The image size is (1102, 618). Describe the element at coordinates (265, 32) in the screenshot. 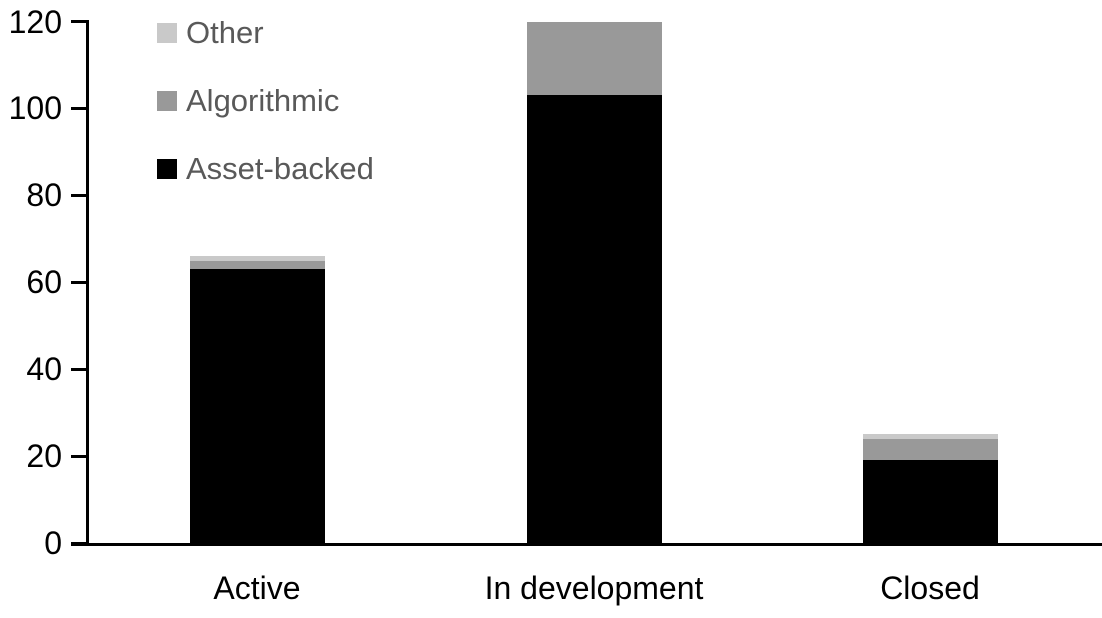

I see `legend-item-other: Other` at that location.